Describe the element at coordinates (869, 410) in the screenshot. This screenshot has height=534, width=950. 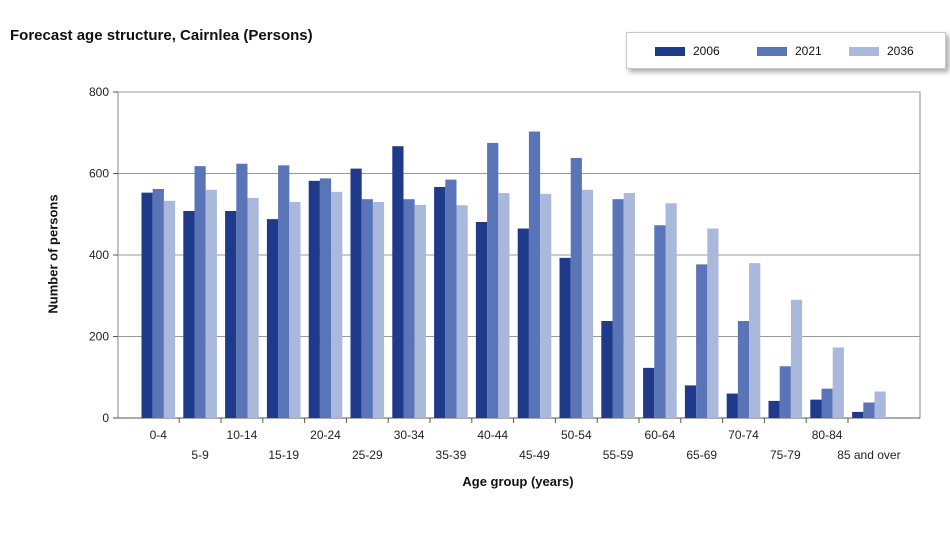
I see `bar-2021-85-and-over` at that location.